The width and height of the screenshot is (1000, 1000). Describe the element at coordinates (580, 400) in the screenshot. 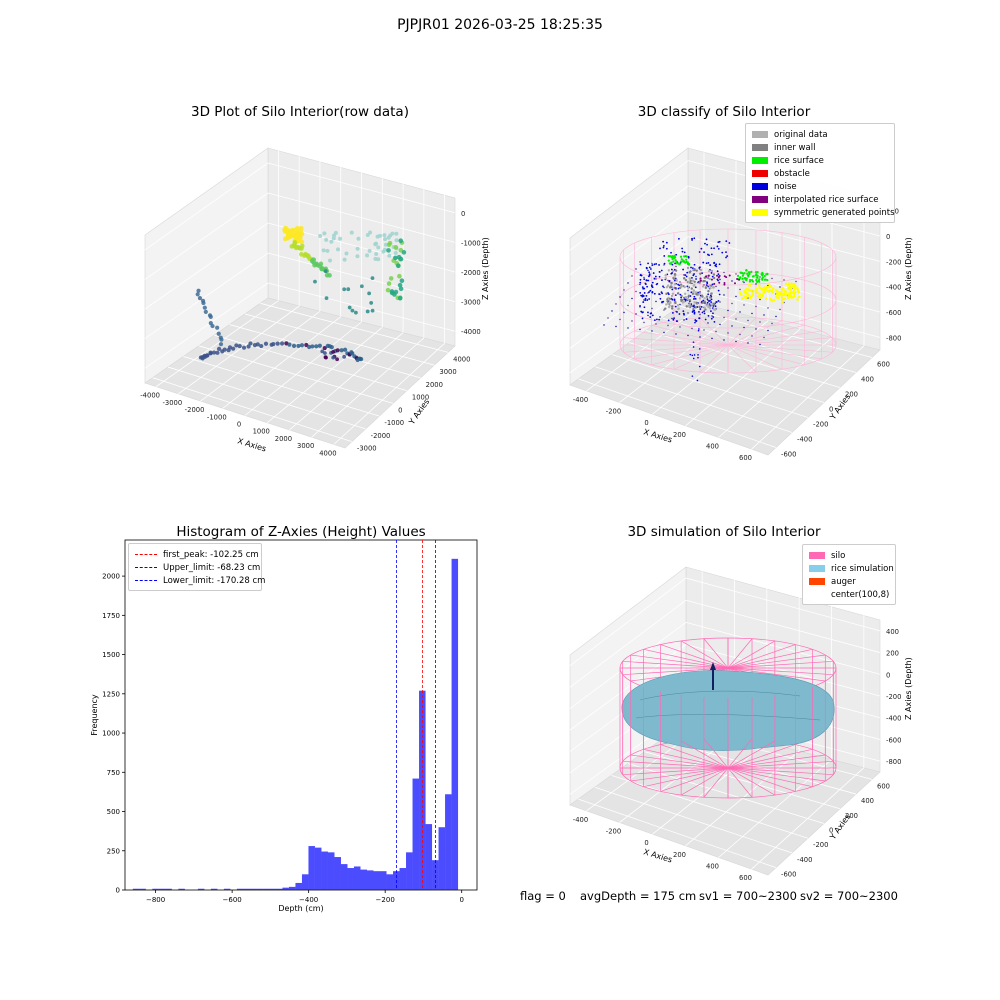

I see `classify-x-tick: -400` at that location.